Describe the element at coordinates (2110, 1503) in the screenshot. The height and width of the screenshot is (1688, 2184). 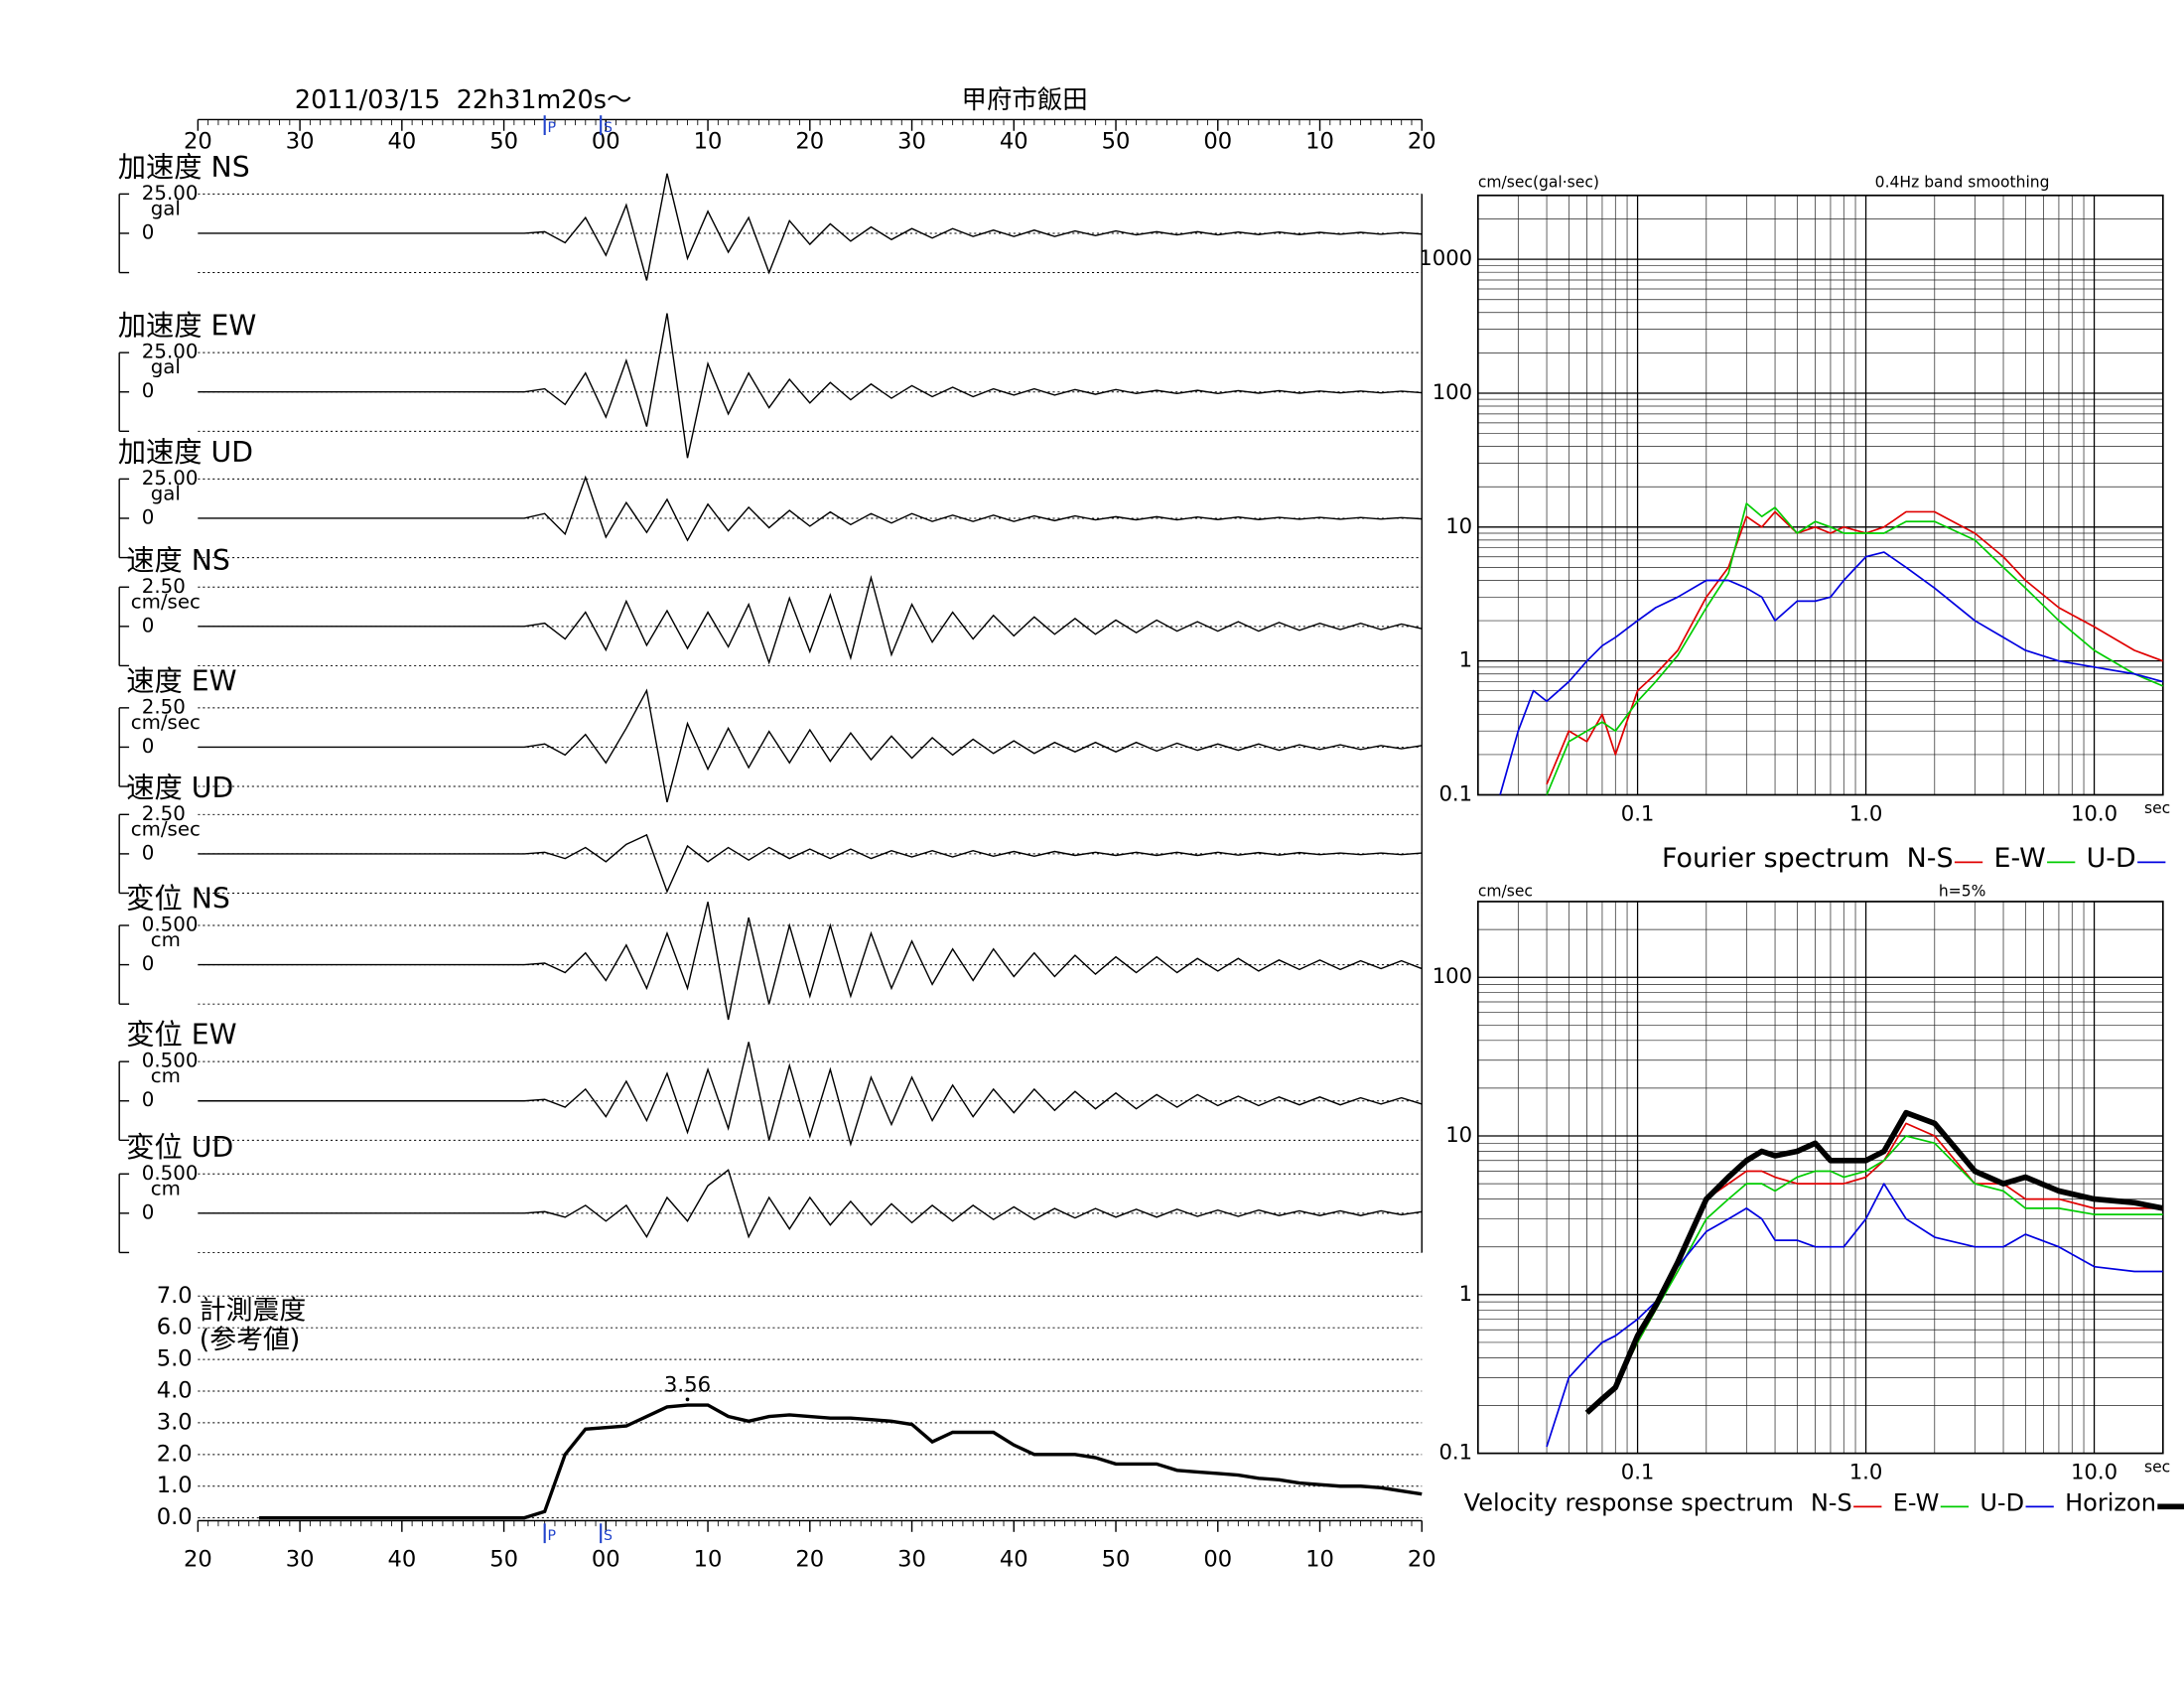
I see `legend-label: Horizon` at that location.